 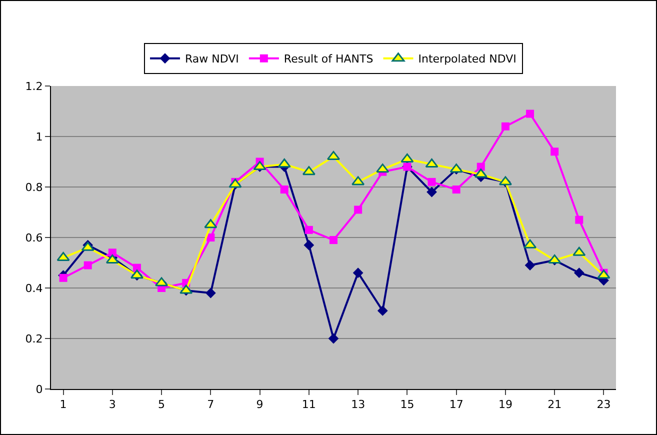 What do you see at coordinates (260, 405) in the screenshot?
I see `x-tick-label: 9` at bounding box center [260, 405].